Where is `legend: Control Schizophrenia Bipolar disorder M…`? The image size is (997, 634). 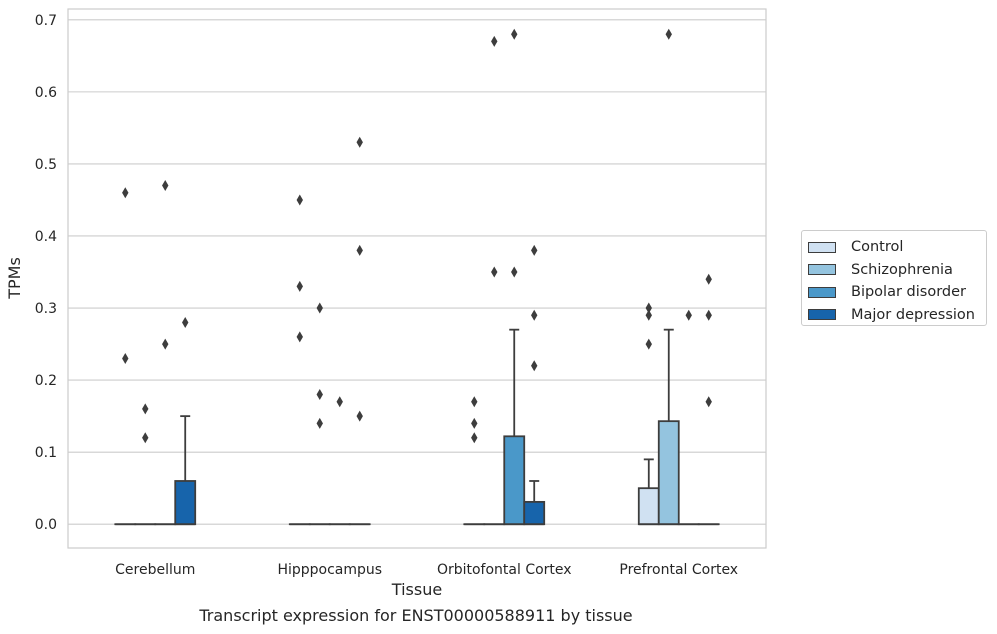
legend: Control Schizophrenia Bipolar disorder M… is located at coordinates (894, 278).